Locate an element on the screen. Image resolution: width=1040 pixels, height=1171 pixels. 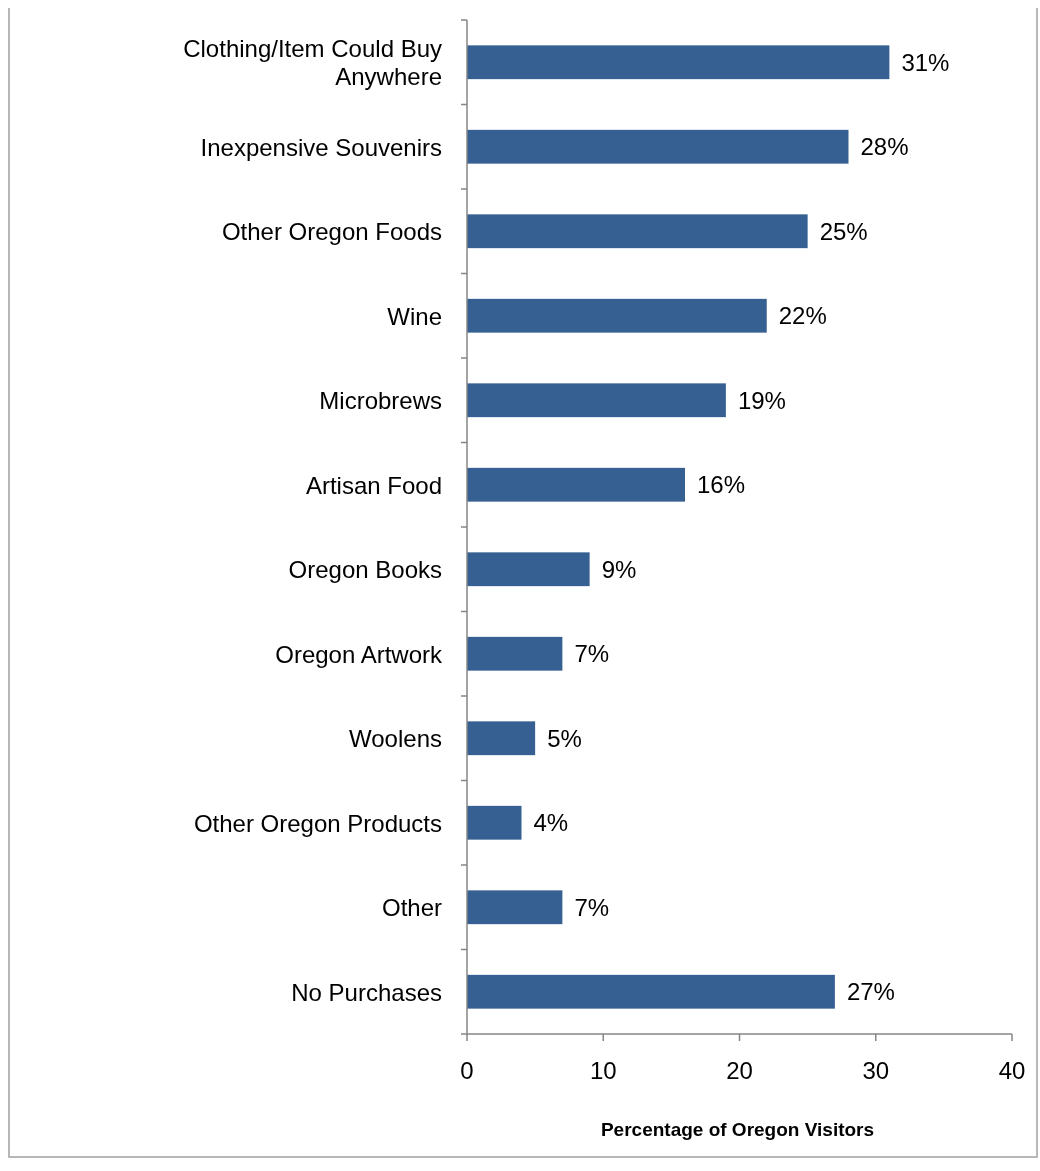
data-label: 25% is located at coordinates (843, 231).